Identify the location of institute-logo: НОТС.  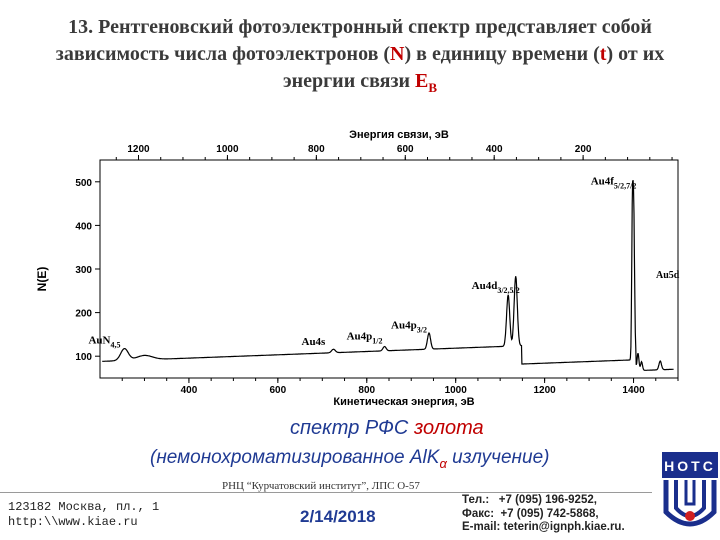
(690, 489).